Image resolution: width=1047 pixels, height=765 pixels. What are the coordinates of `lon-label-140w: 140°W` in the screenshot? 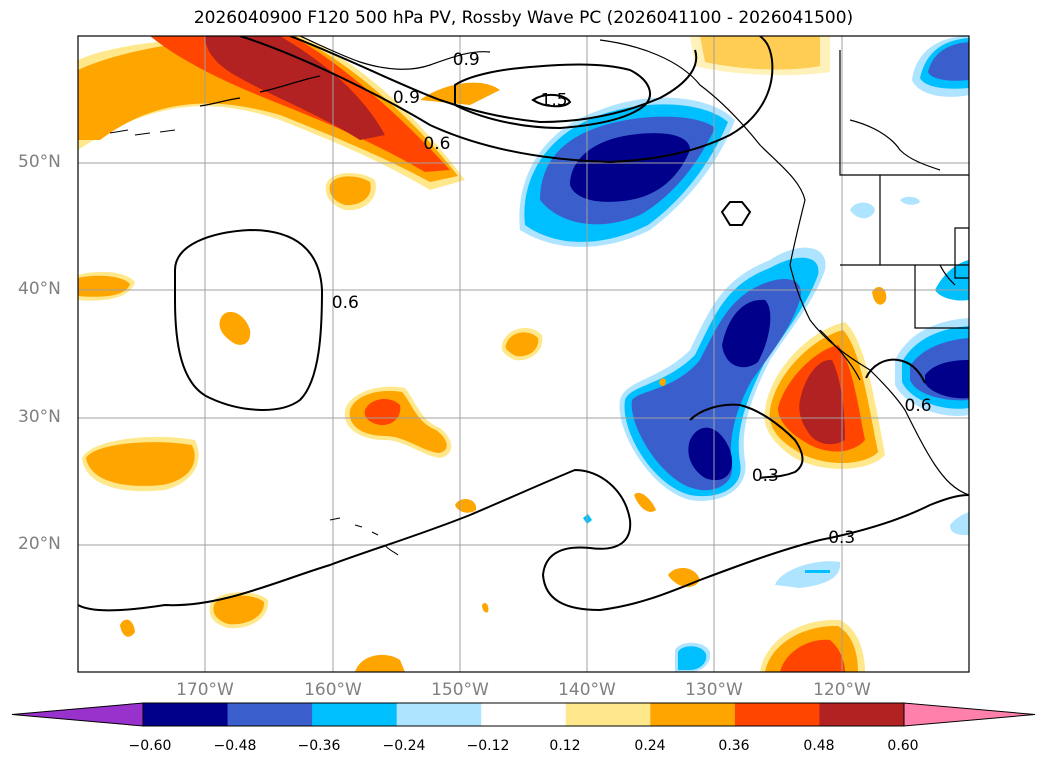 It's located at (587, 690).